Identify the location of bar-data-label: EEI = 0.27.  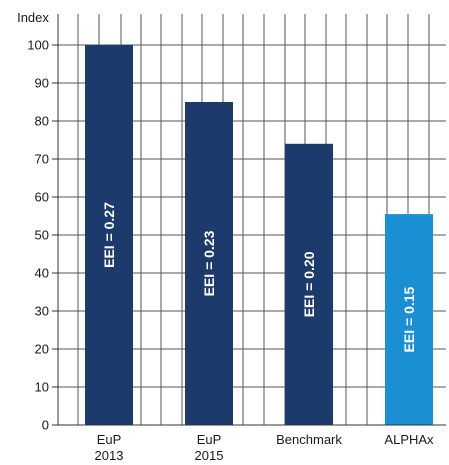
(109, 235).